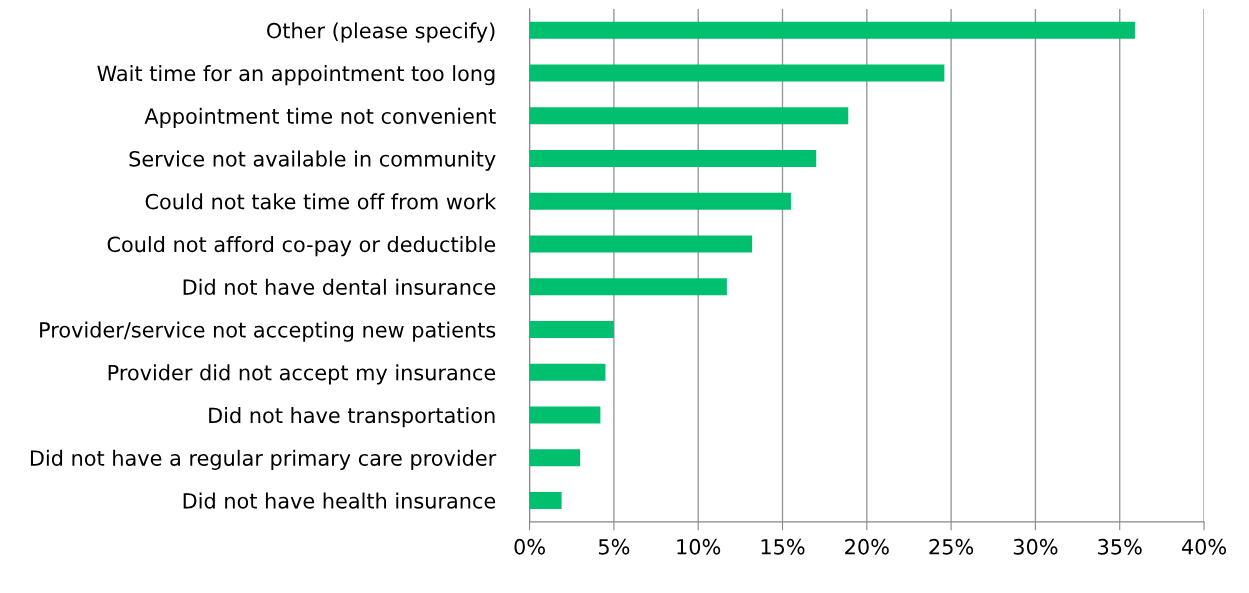 This screenshot has height=593, width=1249. What do you see at coordinates (1204, 546) in the screenshot?
I see `x-tick-label: 40%` at bounding box center [1204, 546].